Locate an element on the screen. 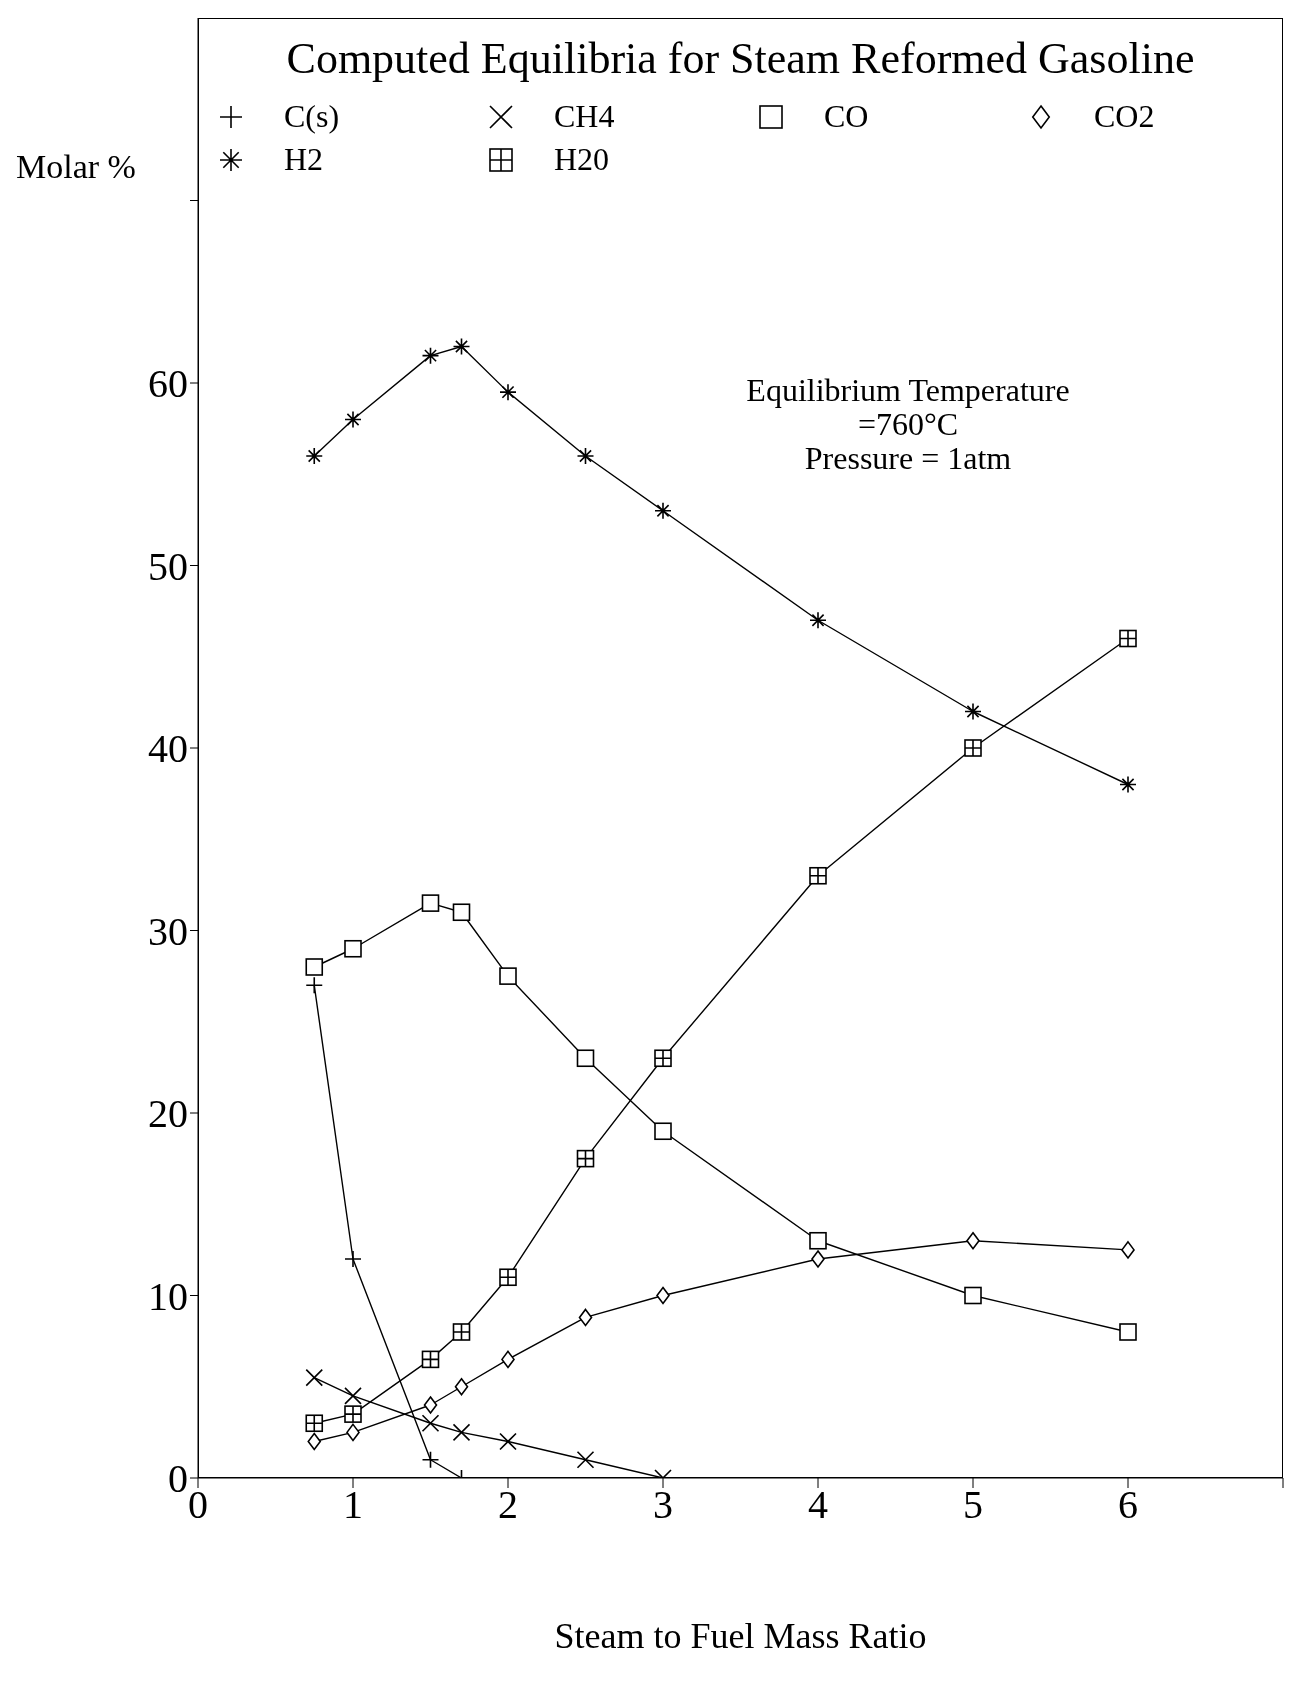 This screenshot has height=1706, width=1303. annotation: Equilibrium Temperature is located at coordinates (908, 390).